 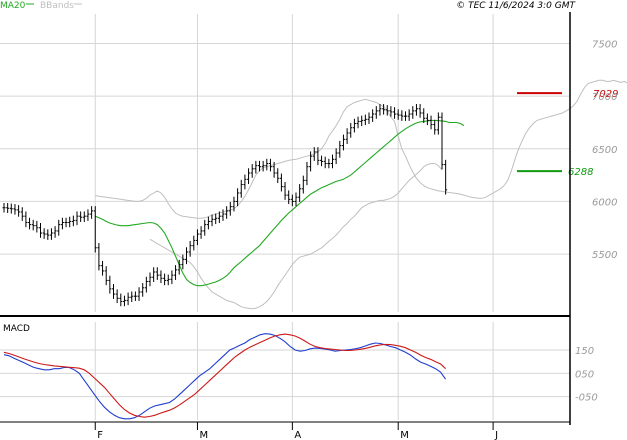 What do you see at coordinates (604, 255) in the screenshot?
I see `price-tick-label: 5500` at bounding box center [604, 255].